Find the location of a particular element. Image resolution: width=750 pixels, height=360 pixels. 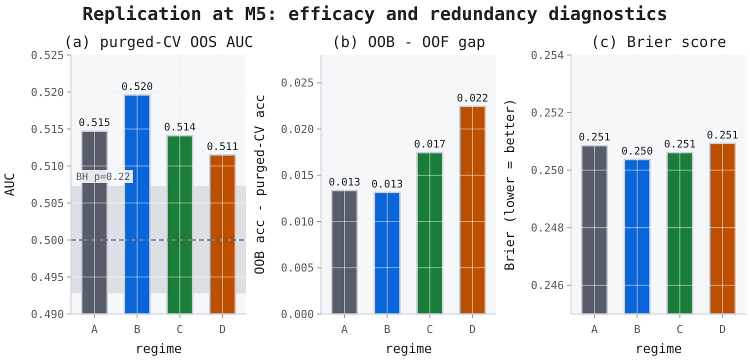

chart-title: (a) purged-CV OOS AUC is located at coordinates (159, 42).